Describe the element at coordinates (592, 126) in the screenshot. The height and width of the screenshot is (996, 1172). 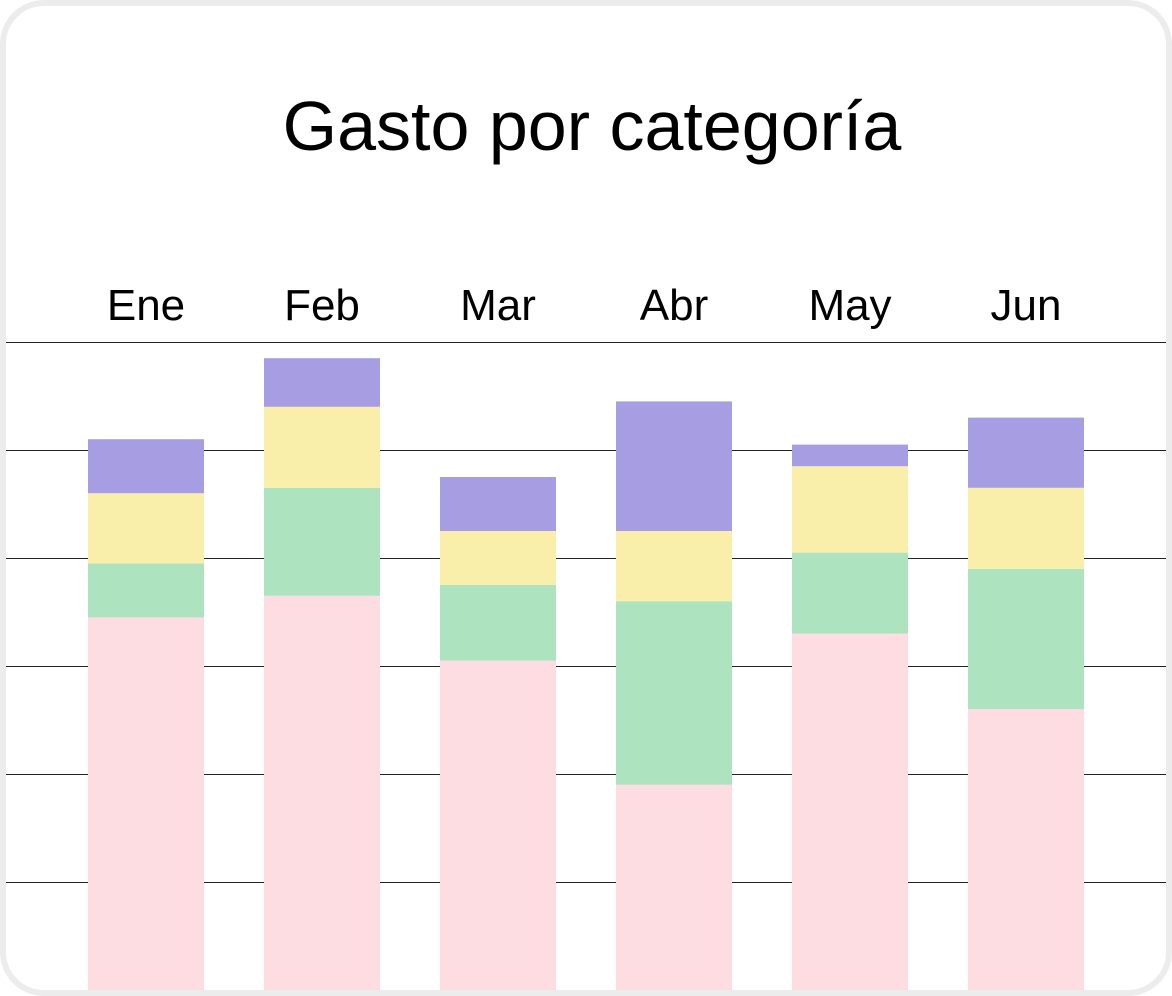
I see `chart-title: Gasto por categoría` at that location.